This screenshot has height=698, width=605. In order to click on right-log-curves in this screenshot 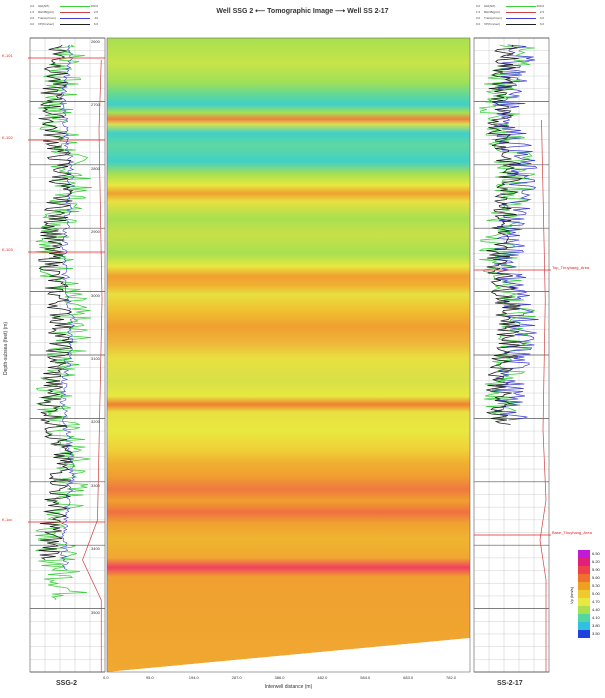, I will do `click(512, 358)`.